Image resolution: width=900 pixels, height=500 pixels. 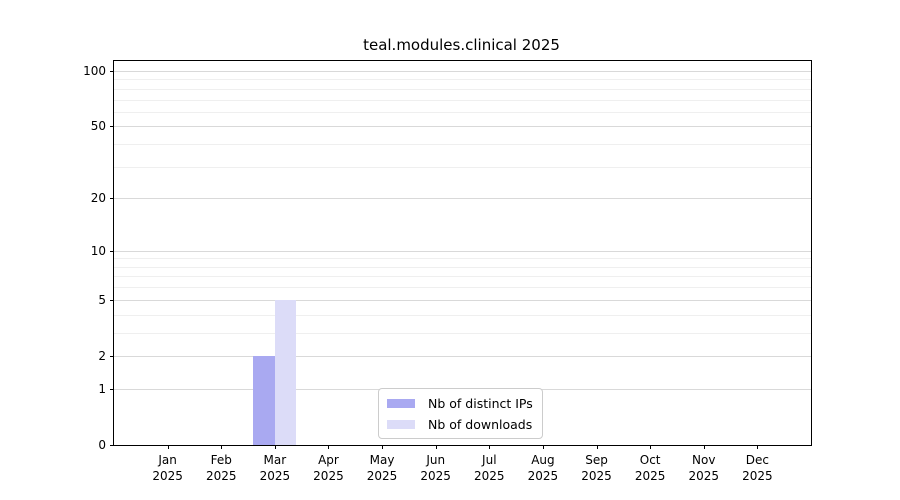 What do you see at coordinates (275, 447) in the screenshot?
I see `x-tick-mar-2025` at bounding box center [275, 447].